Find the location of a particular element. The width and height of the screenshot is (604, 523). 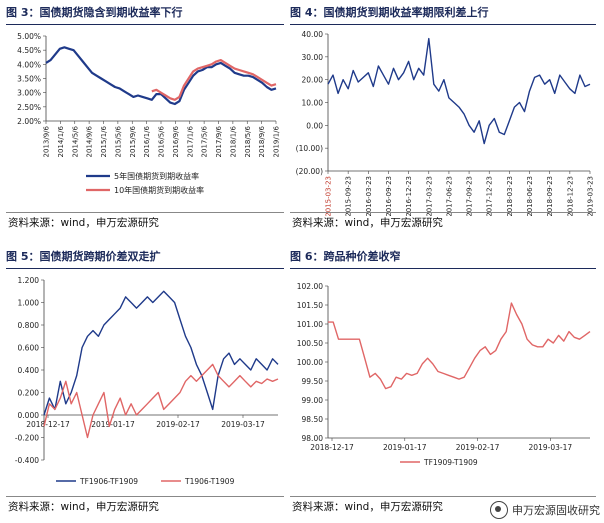

x-tick-label: 2016-09-23 is located at coordinates (389, 196).